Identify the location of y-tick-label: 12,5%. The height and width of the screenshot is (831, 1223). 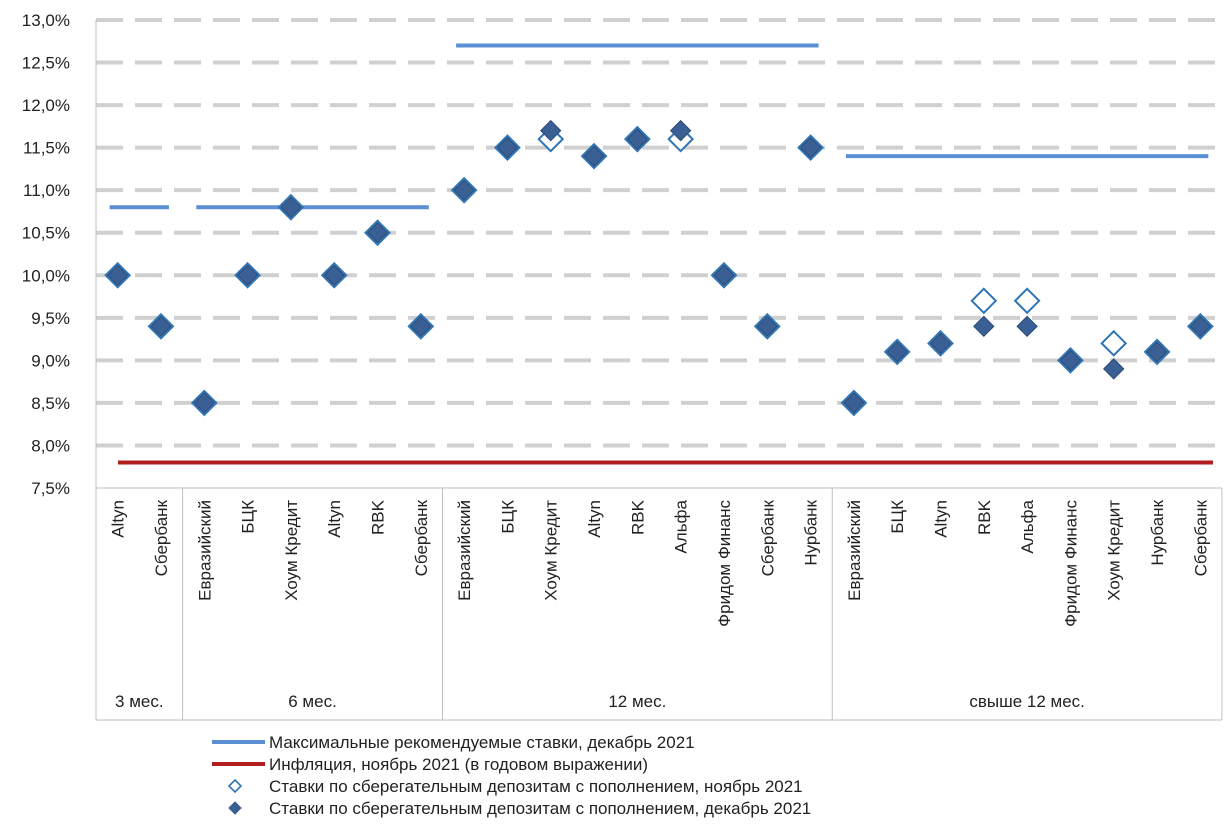
(46, 63).